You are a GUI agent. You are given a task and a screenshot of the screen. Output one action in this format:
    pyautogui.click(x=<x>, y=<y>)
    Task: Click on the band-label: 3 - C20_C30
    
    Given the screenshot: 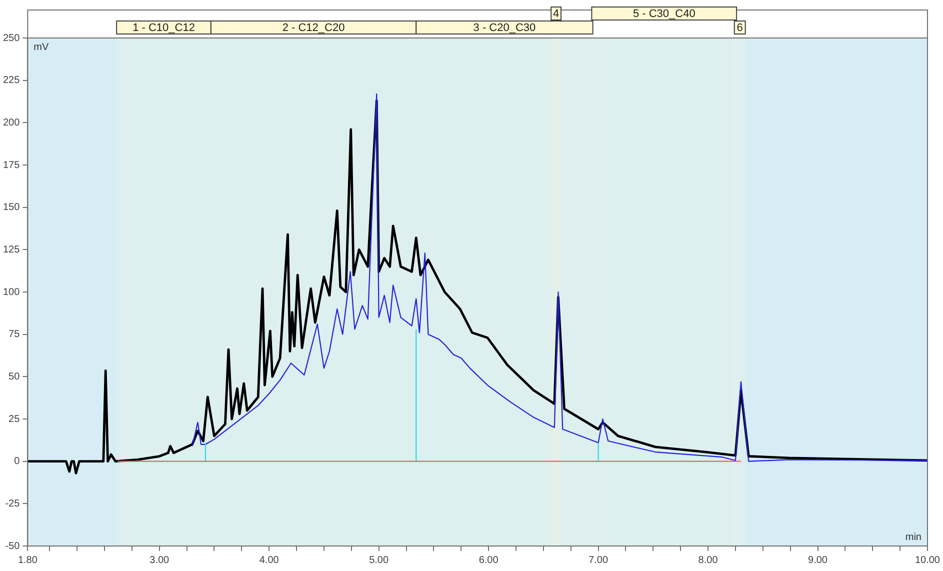 What is the action you would take?
    pyautogui.click(x=504, y=28)
    